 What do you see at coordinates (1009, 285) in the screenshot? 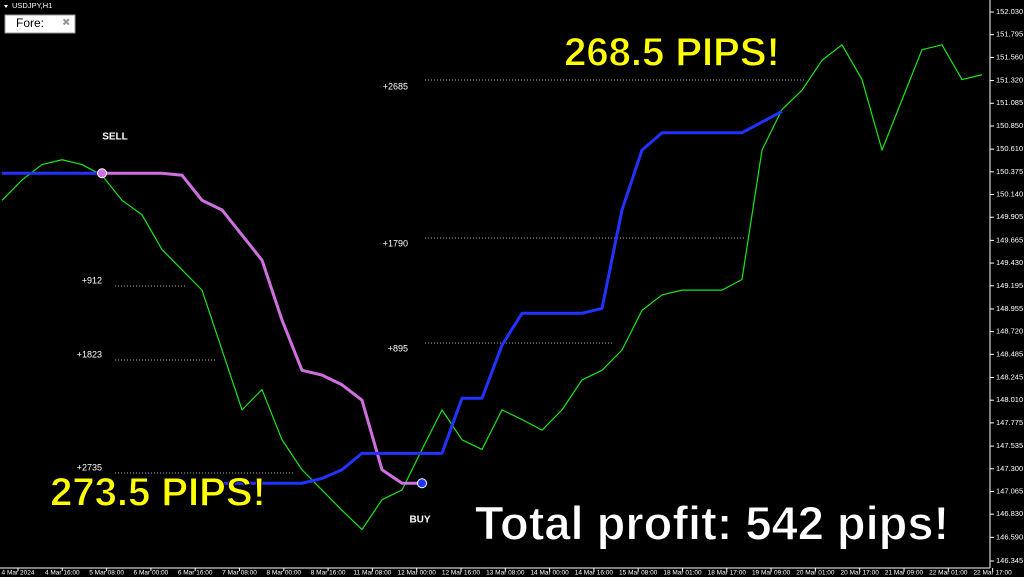
I see `y-tick-label: 149.195` at bounding box center [1009, 285].